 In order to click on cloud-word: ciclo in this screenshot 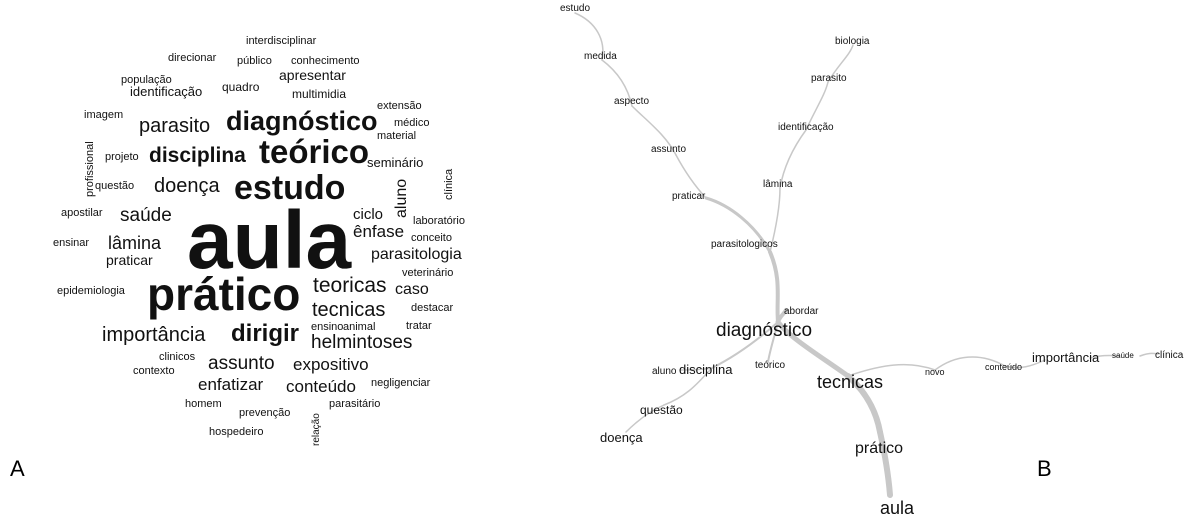, I will do `click(368, 214)`.